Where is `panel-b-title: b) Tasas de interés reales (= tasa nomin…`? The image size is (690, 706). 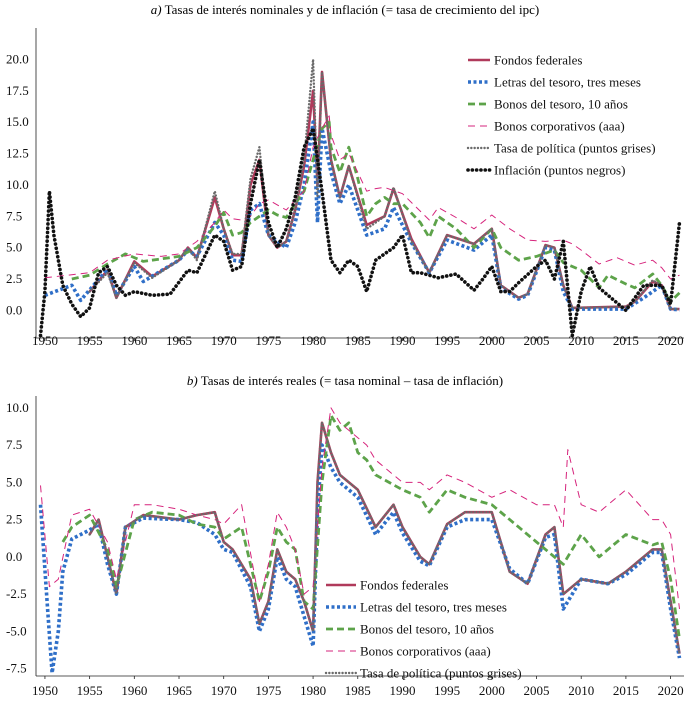
panel-b-title: b) Tasas de interés reales (= tasa nomin… is located at coordinates (345, 380).